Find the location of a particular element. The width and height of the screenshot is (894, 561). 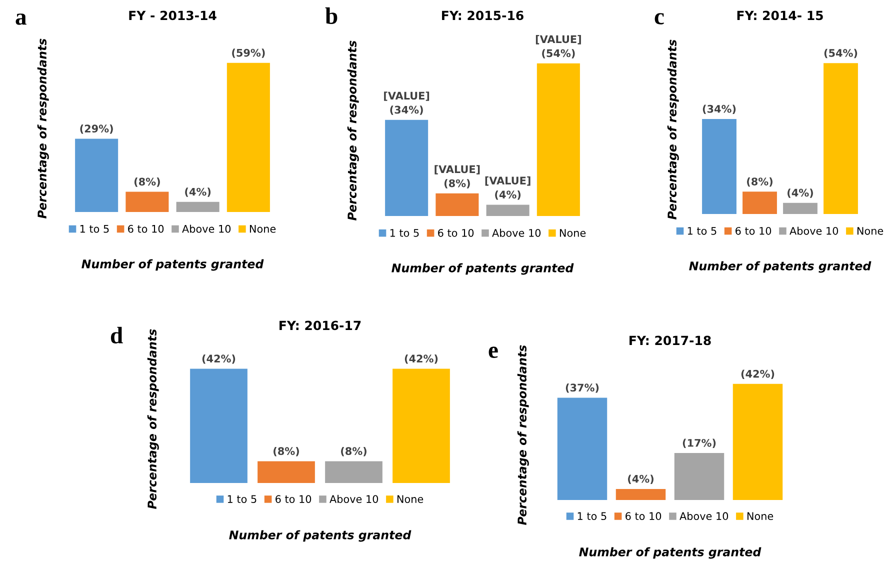

chart-title: FY: 2017-18 is located at coordinates (670, 341).